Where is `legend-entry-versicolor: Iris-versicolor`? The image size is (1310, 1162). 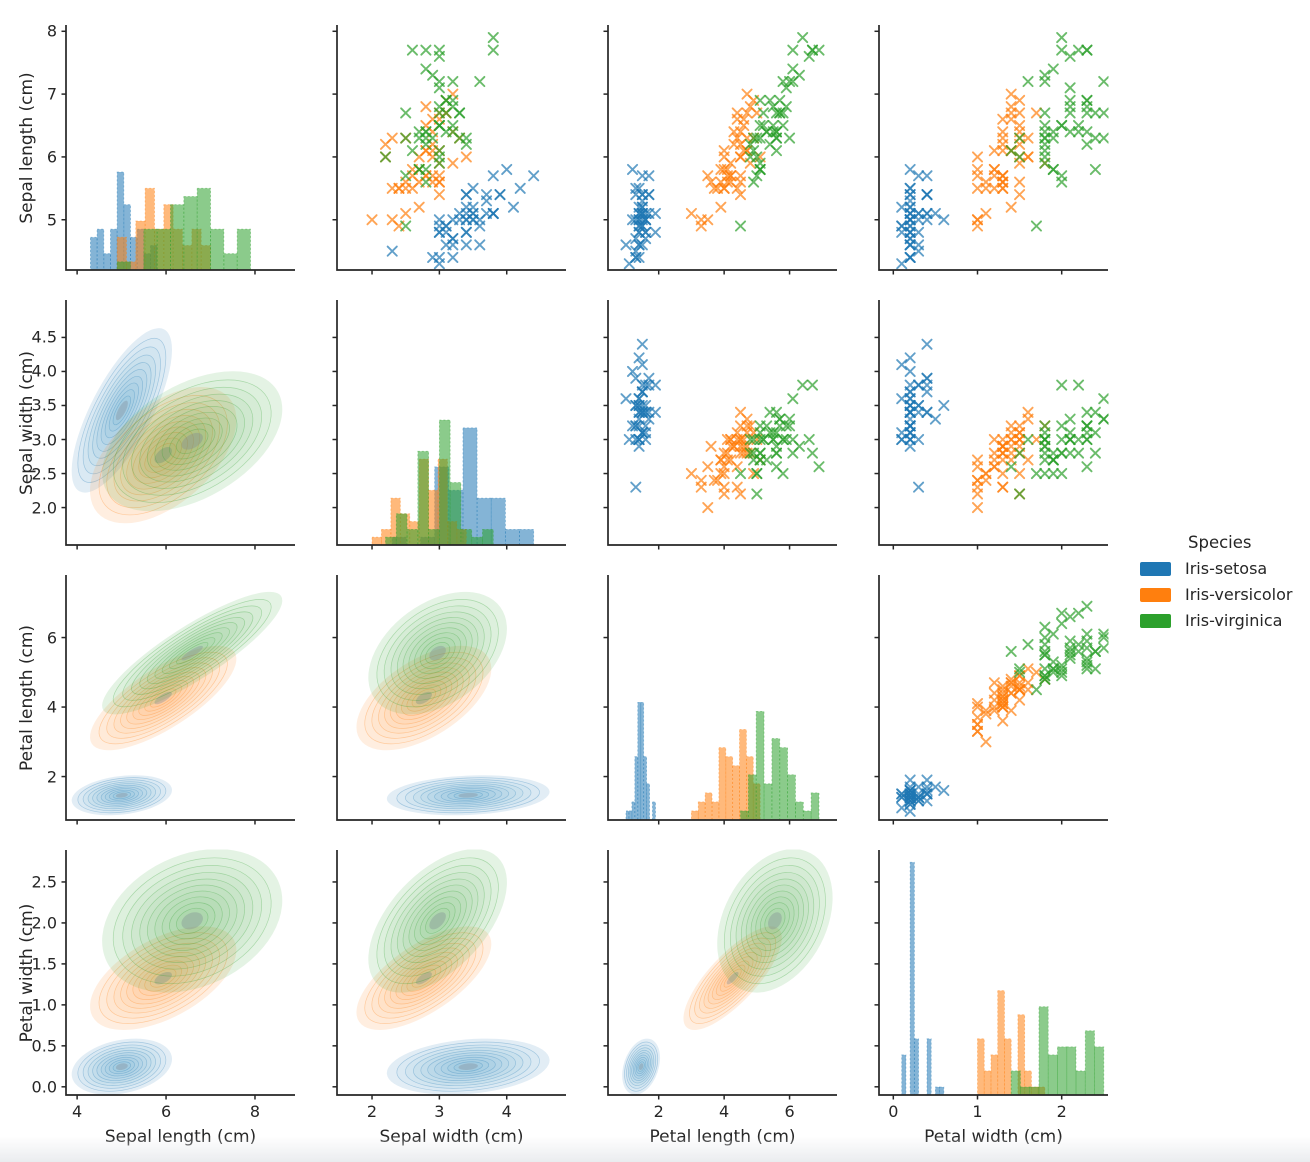
legend-entry-versicolor: Iris-versicolor is located at coordinates (1225, 594).